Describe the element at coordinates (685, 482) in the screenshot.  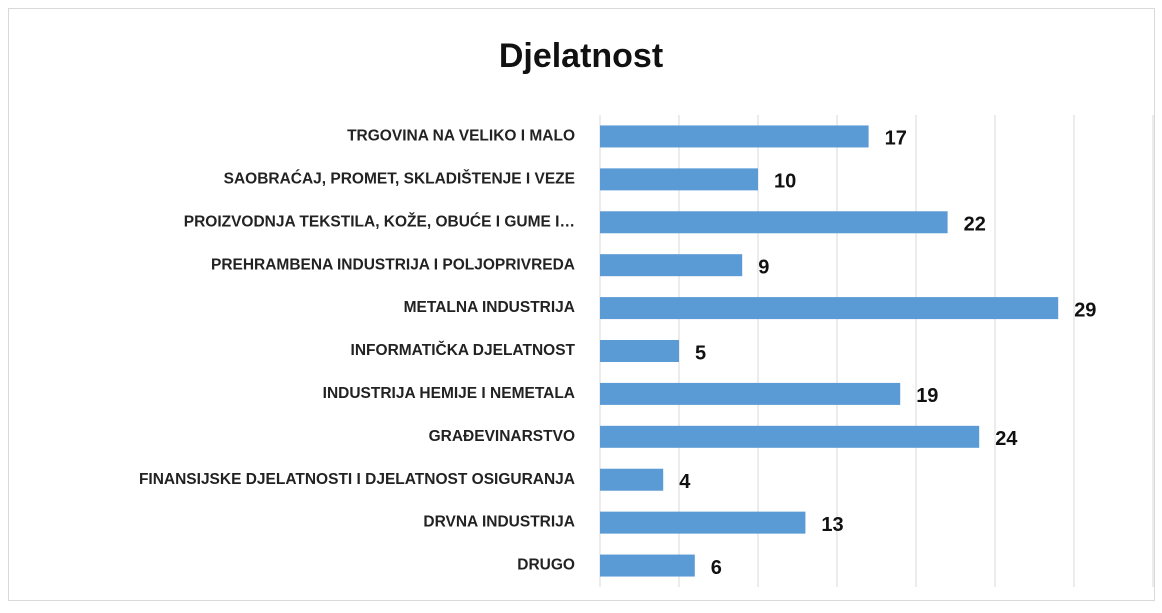
I see `value-label: 4` at that location.